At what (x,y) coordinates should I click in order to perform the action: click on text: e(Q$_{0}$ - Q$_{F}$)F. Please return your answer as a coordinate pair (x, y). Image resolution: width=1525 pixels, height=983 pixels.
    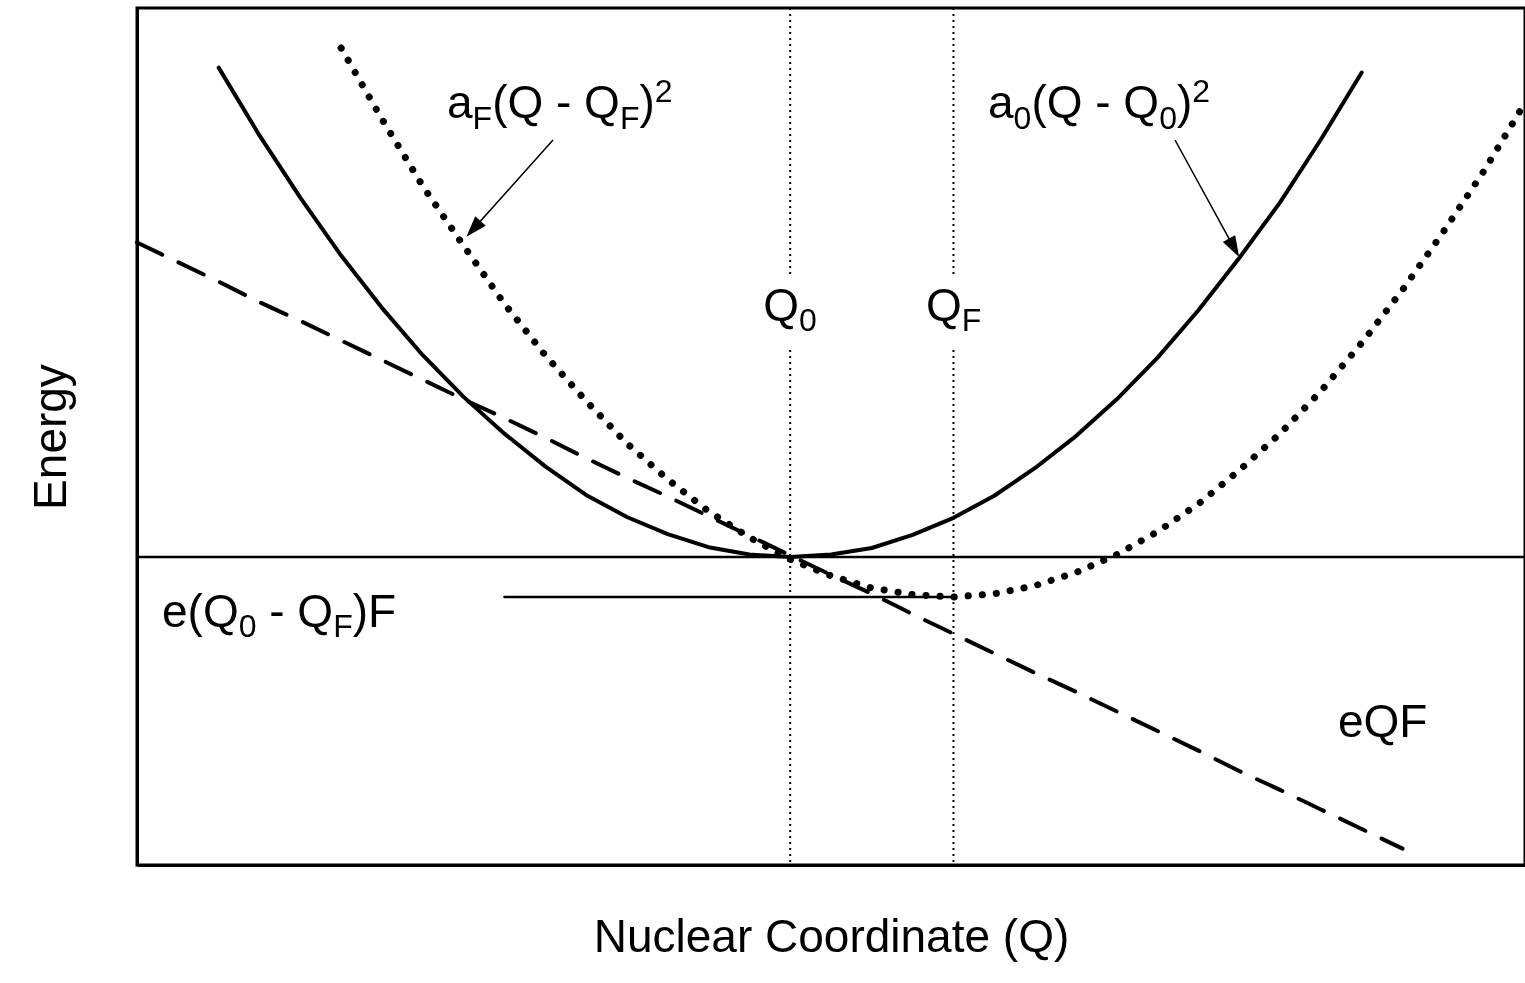
    Looking at the image, I should click on (279, 616).